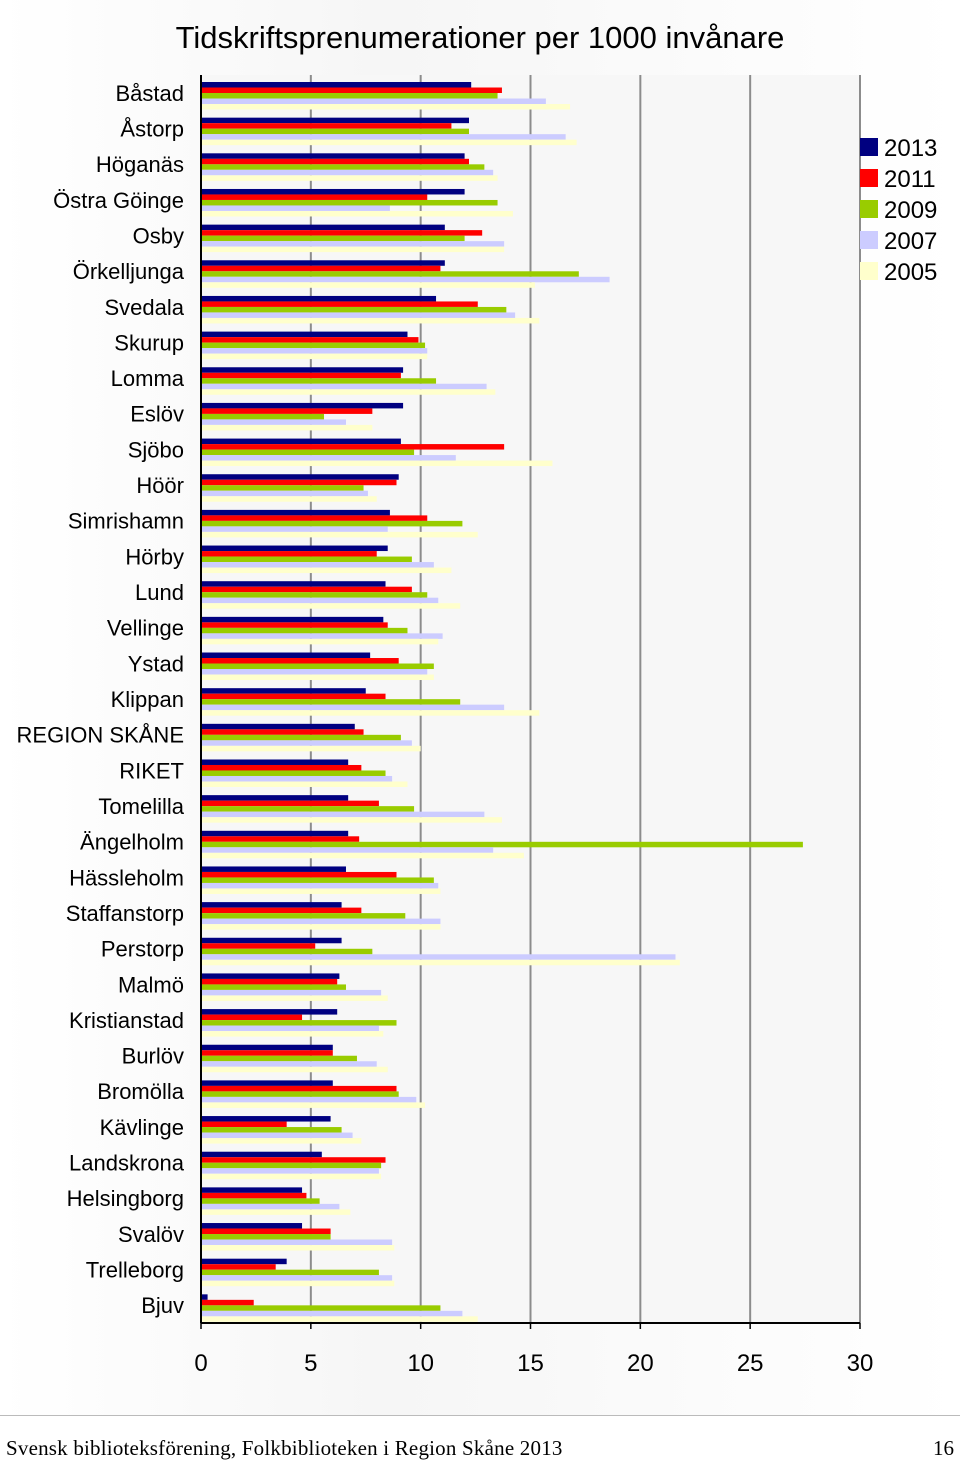 This screenshot has height=1461, width=960. What do you see at coordinates (750, 1363) in the screenshot?
I see `x-tick-label: 25` at bounding box center [750, 1363].